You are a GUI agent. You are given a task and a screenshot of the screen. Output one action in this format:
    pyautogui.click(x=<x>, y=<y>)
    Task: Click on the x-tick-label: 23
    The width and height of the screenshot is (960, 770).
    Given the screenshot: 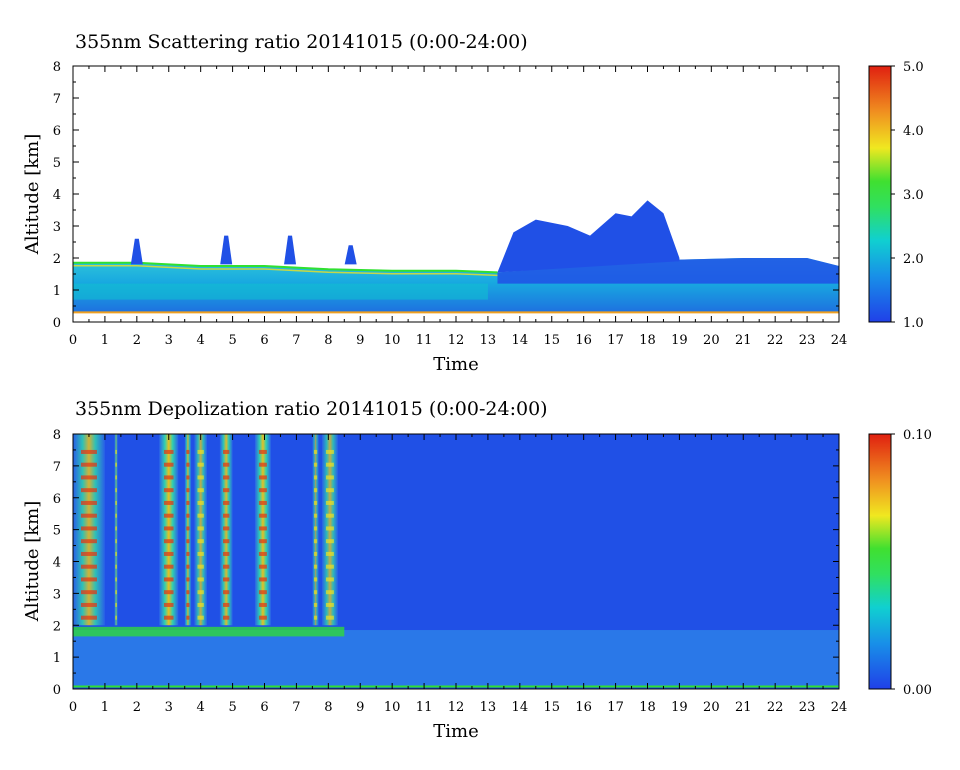 What is the action you would take?
    pyautogui.click(x=807, y=340)
    